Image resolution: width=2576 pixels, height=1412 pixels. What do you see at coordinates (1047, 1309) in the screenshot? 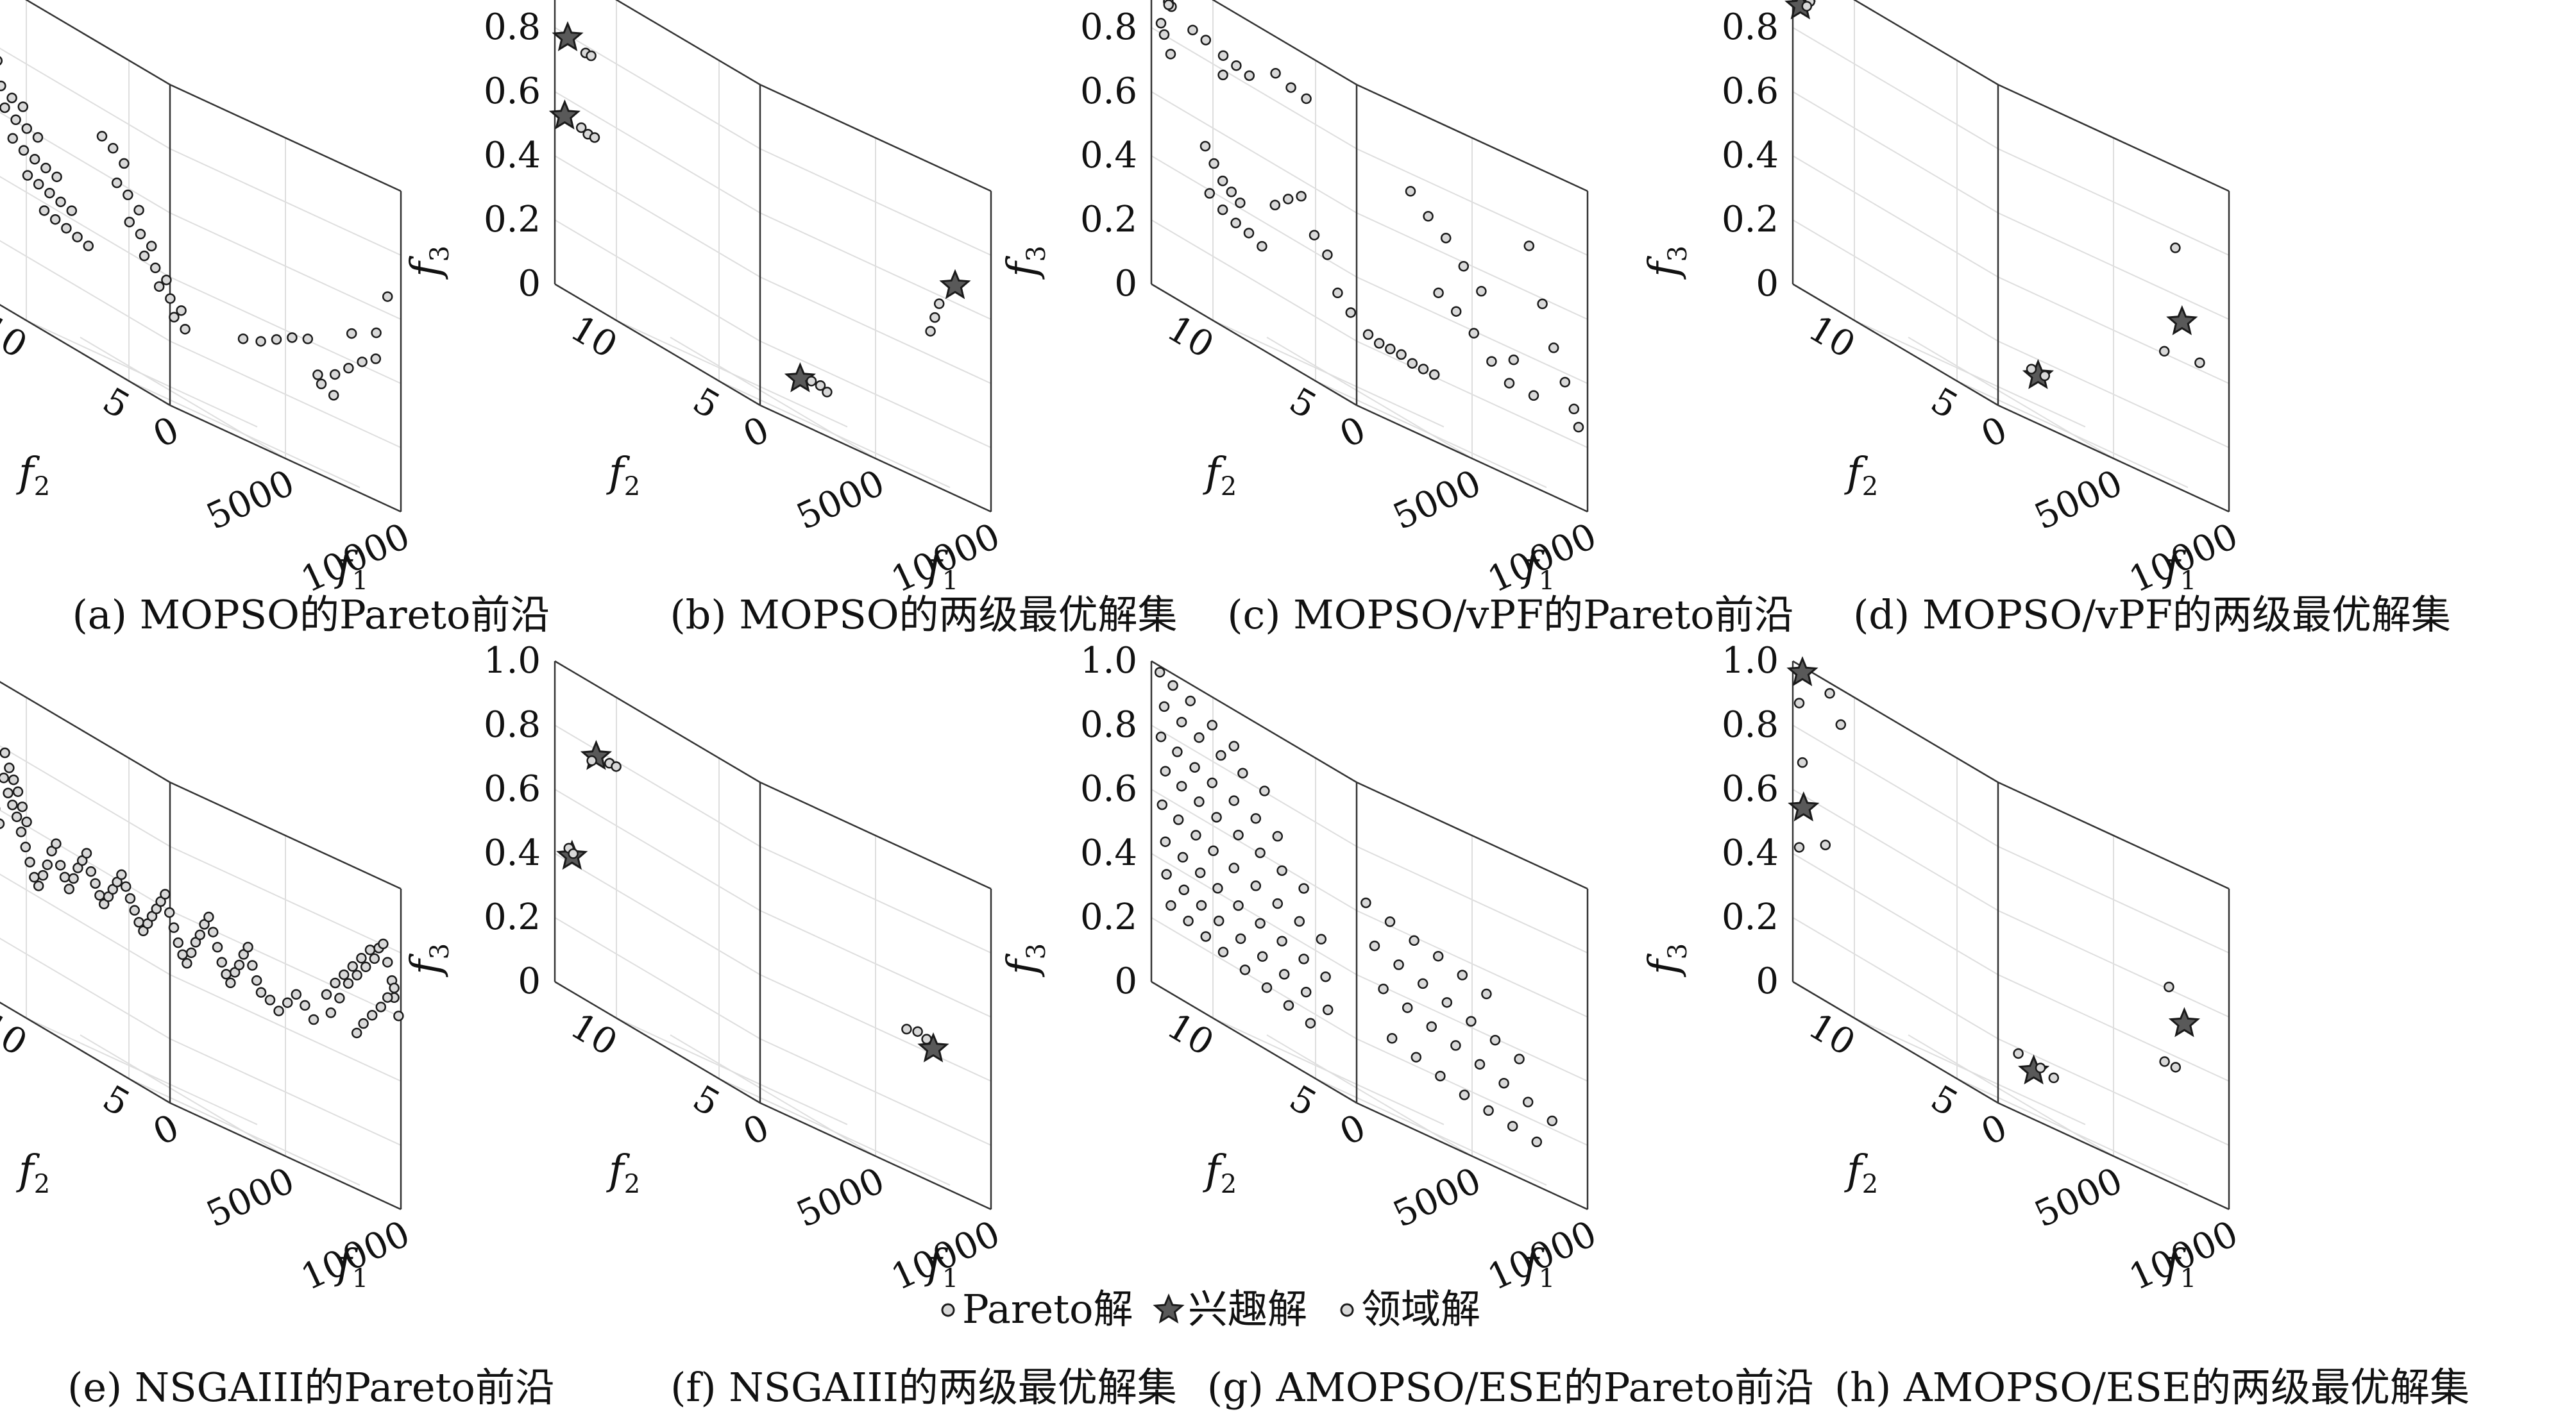
I see `legend-label-pareto: Pareto解` at bounding box center [1047, 1309].